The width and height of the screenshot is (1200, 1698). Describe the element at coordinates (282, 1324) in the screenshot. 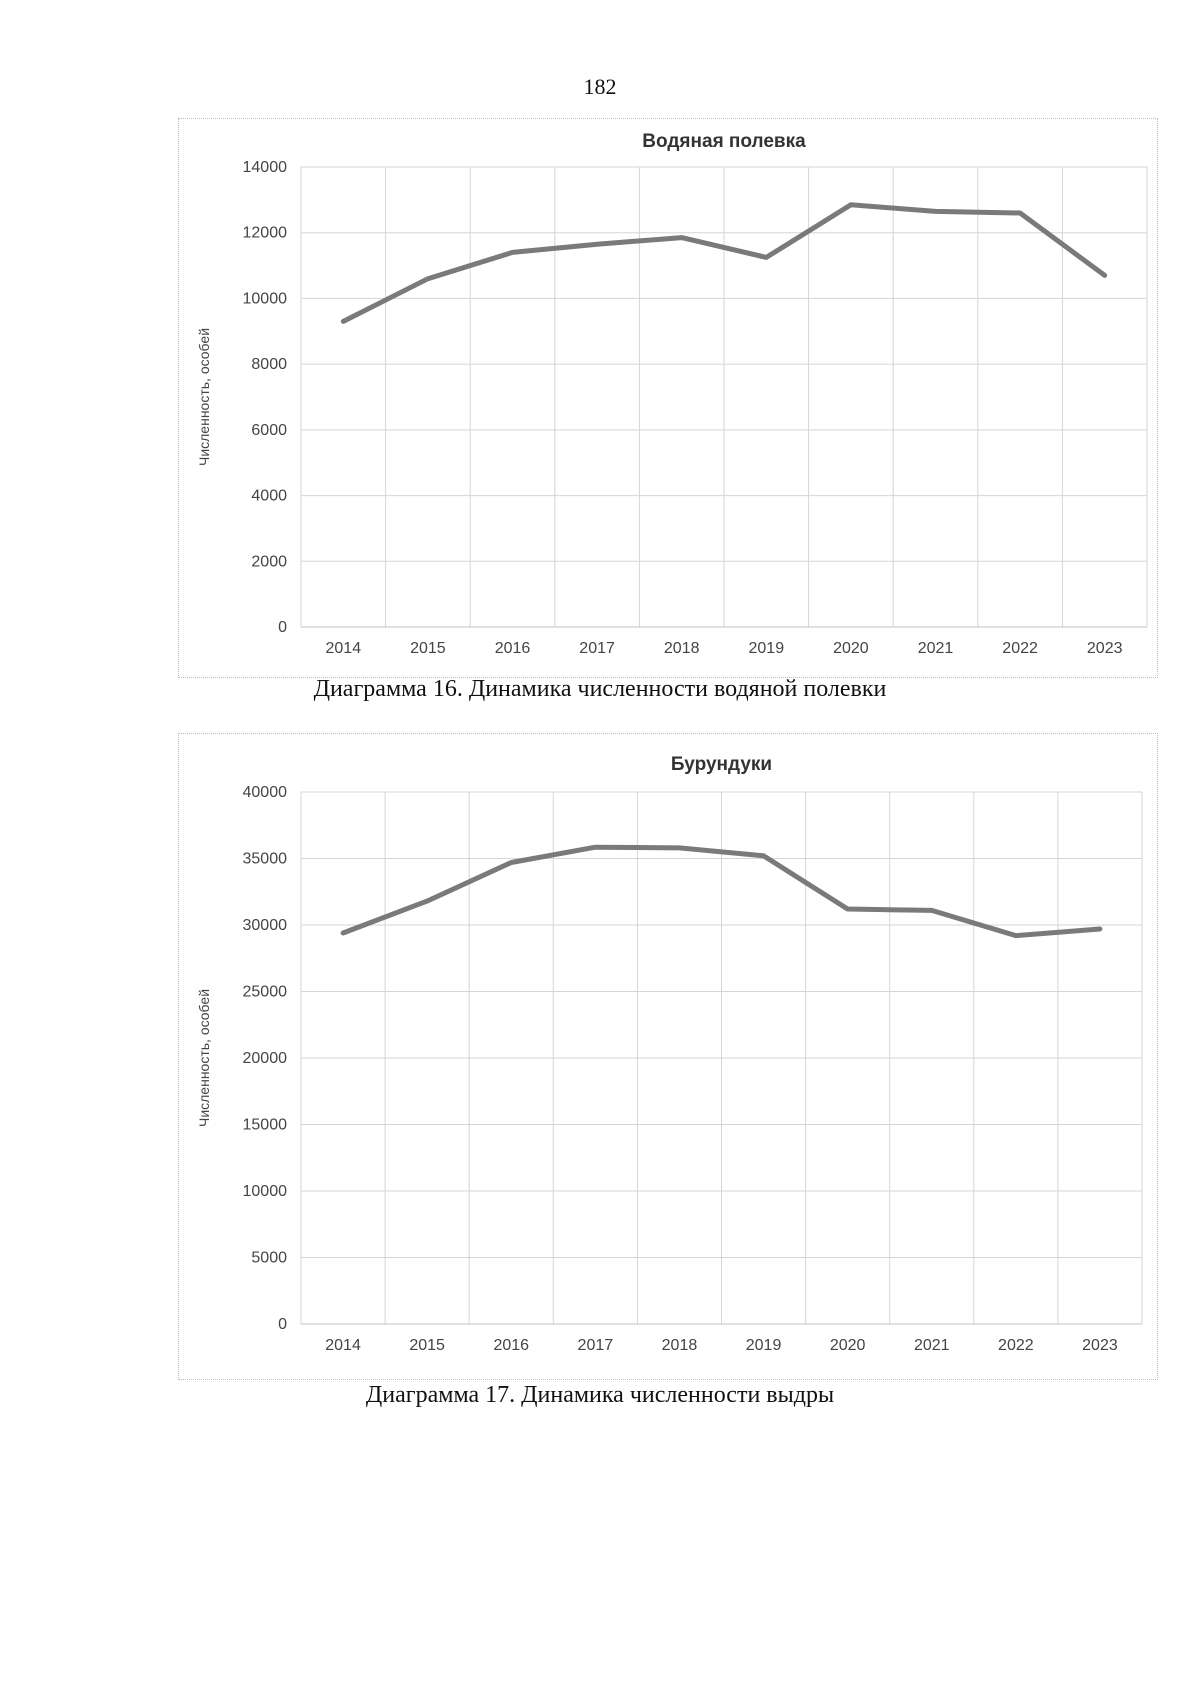

I see `chipmunks-ytick-label: 0` at that location.